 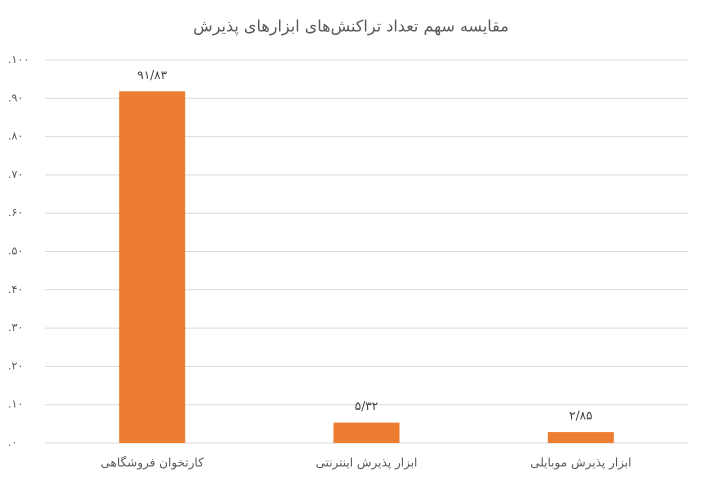 What do you see at coordinates (15, 97) in the screenshot?
I see `y-tick-label: .۹۰` at bounding box center [15, 97].